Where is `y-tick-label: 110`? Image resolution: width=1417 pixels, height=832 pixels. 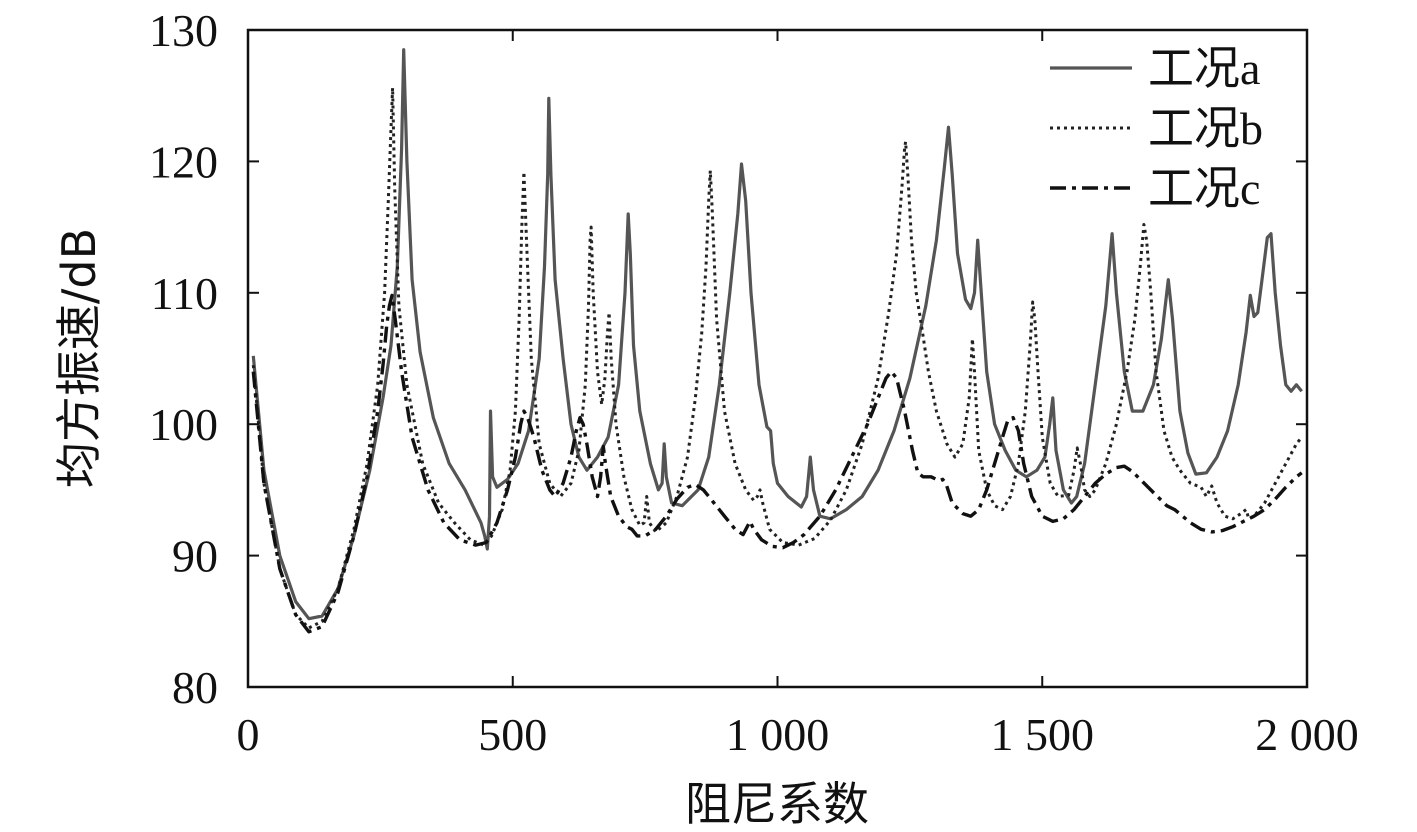
y-tick-label: 110 is located at coordinates (184, 293).